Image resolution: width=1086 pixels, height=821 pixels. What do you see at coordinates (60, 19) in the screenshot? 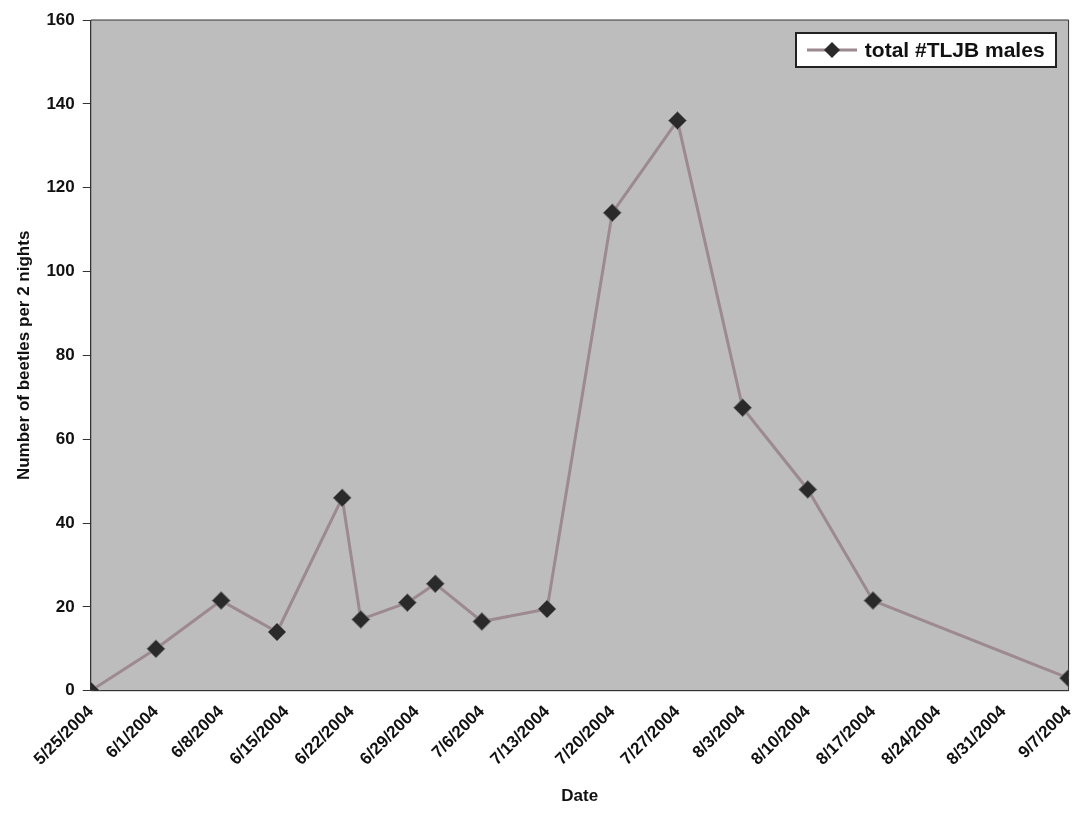
I see `y-tick-label: 160` at bounding box center [60, 19].